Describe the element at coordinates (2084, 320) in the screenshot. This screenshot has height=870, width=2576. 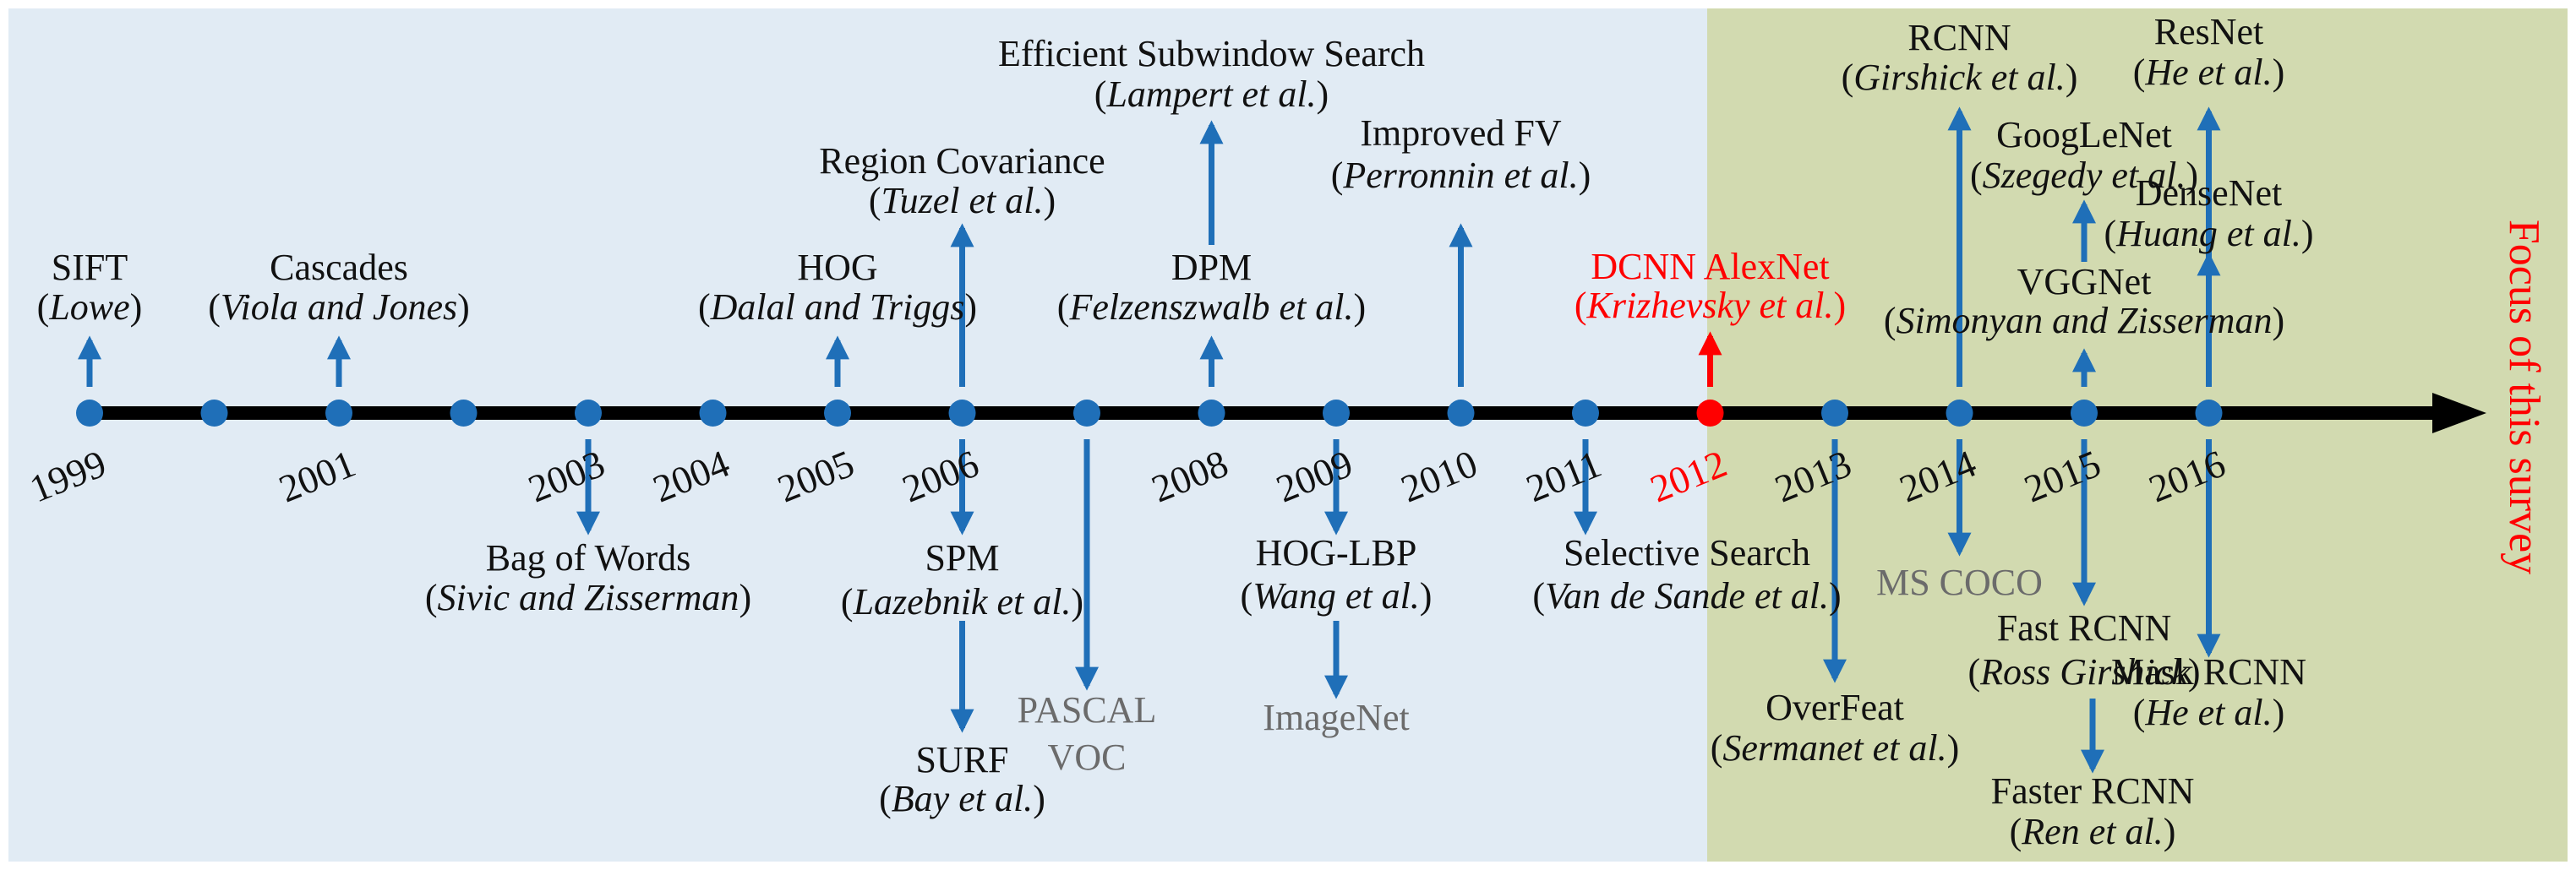
I see `method-author-vggnet: (Simonyan and Zisserman)` at that location.